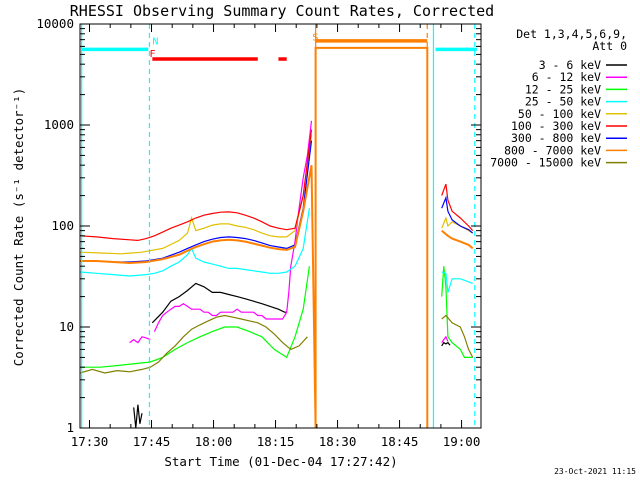  I want to click on legend-label-7: 300 - 800 keV, so click(556, 138).